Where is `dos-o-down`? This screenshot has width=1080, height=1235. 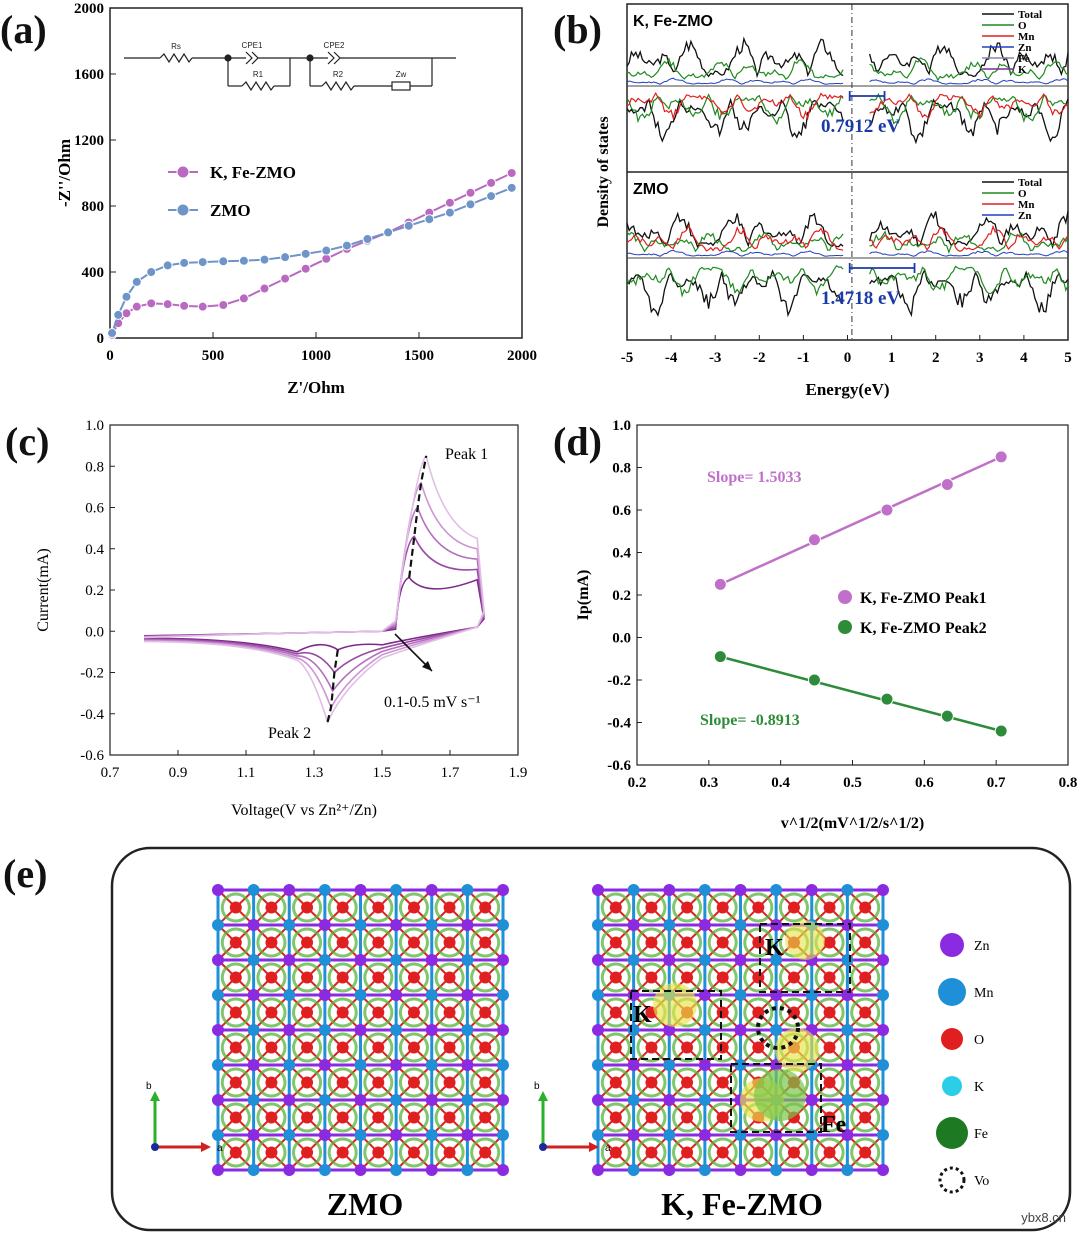 dos-o-down is located at coordinates (969, 108).